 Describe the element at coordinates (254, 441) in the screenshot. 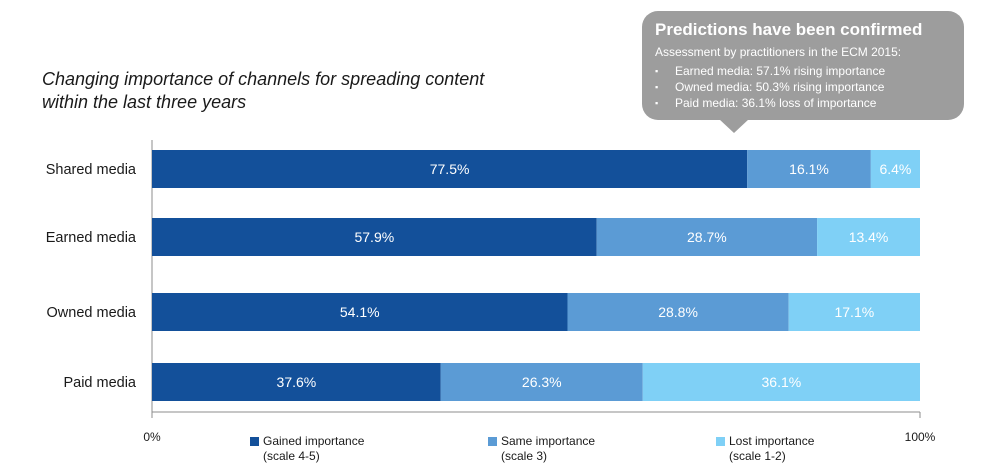

I see `legend-swatch-gained` at that location.